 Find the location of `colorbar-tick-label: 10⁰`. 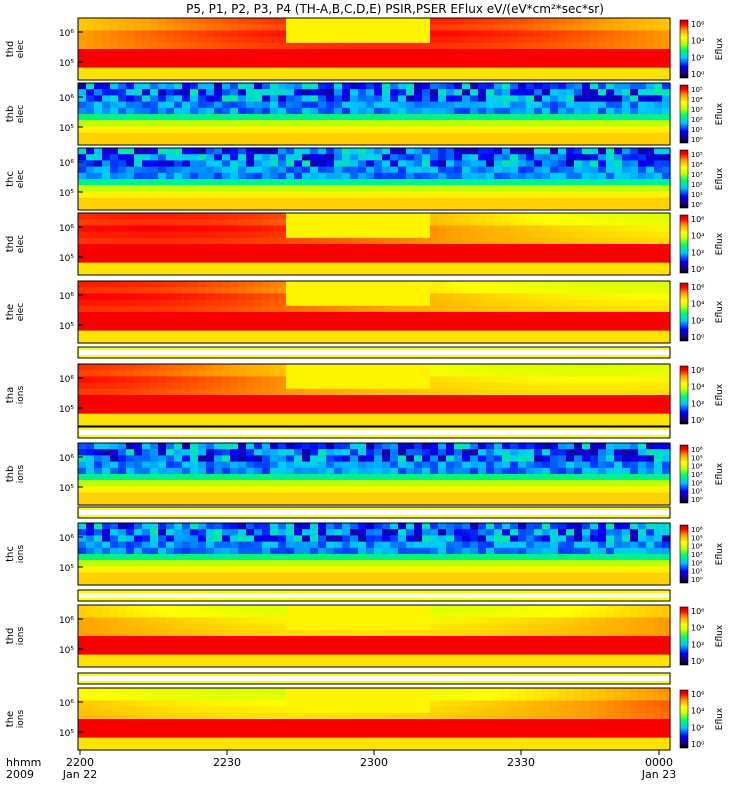

colorbar-tick-label: 10⁰ is located at coordinates (697, 140).